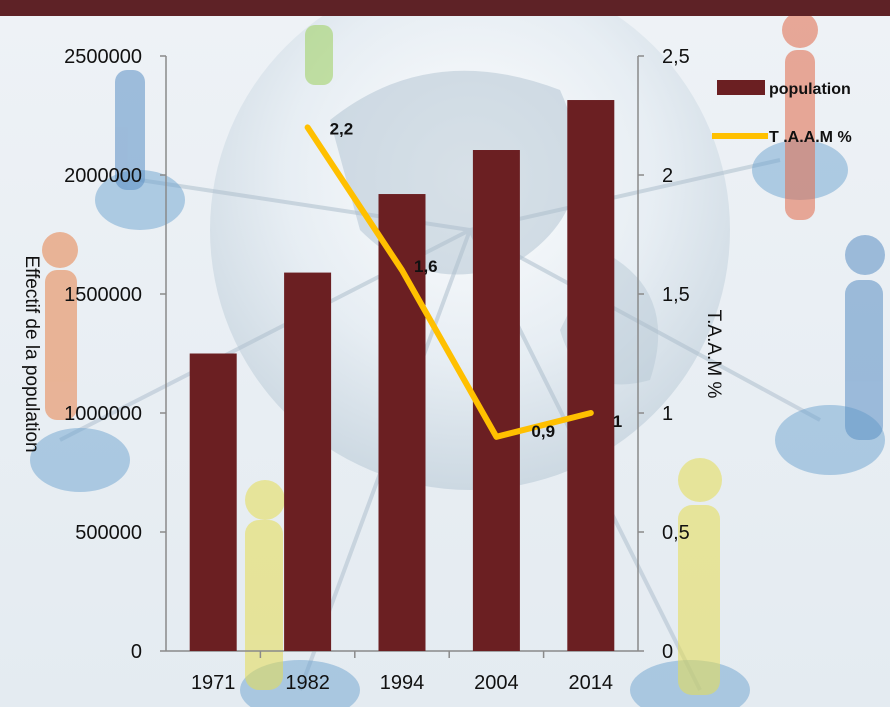  I want to click on x-tick-label: 2014, so click(591, 683).